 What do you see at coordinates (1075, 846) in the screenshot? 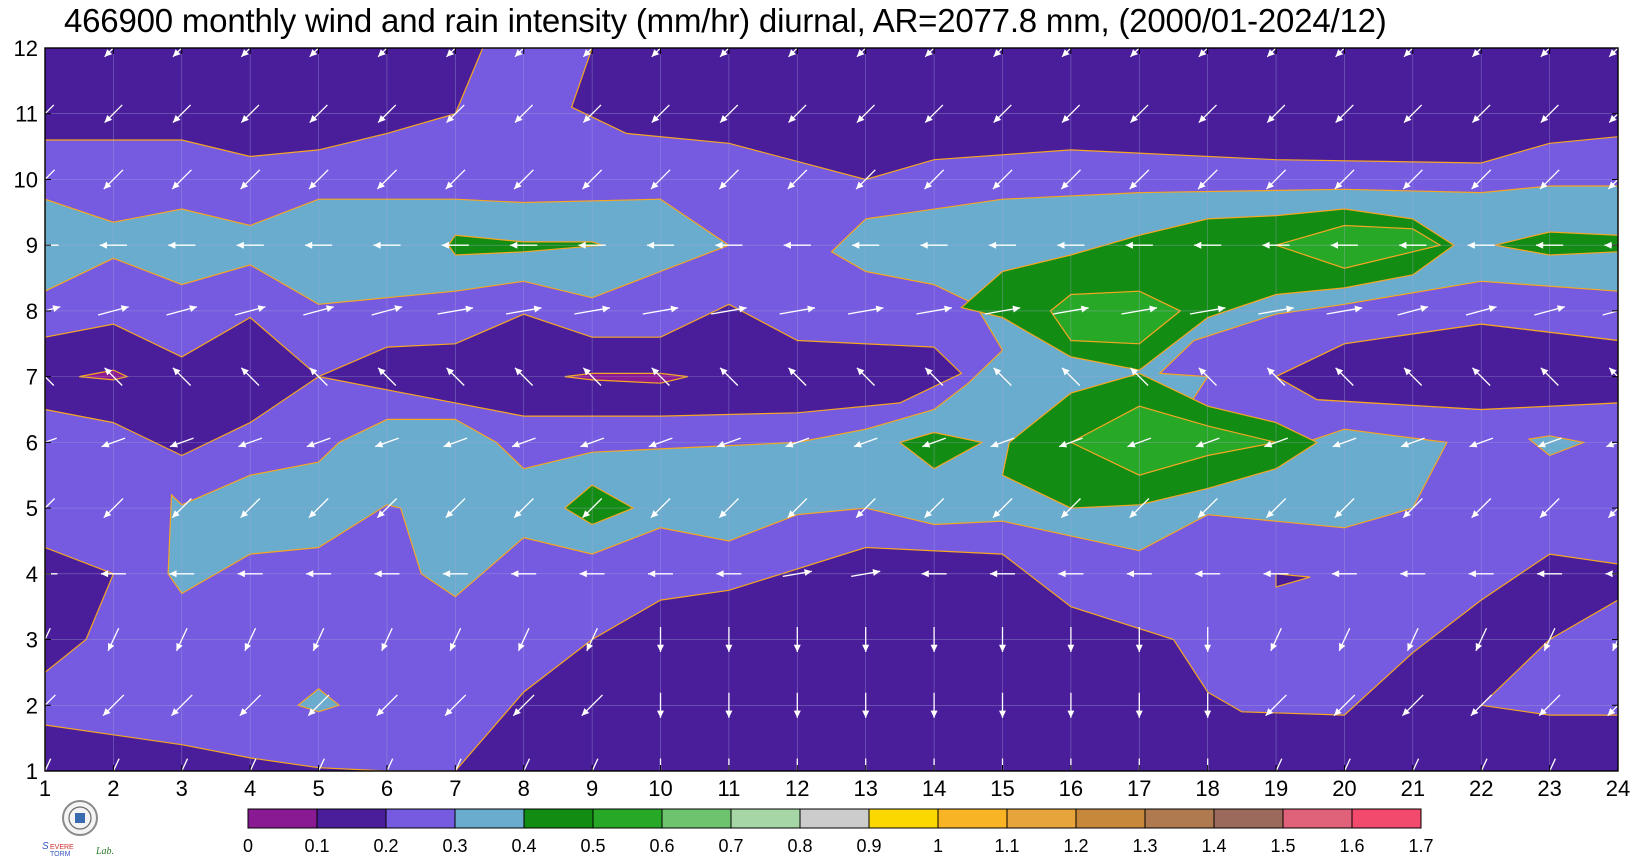
I see `colorbar-label: 1.2` at bounding box center [1075, 846].